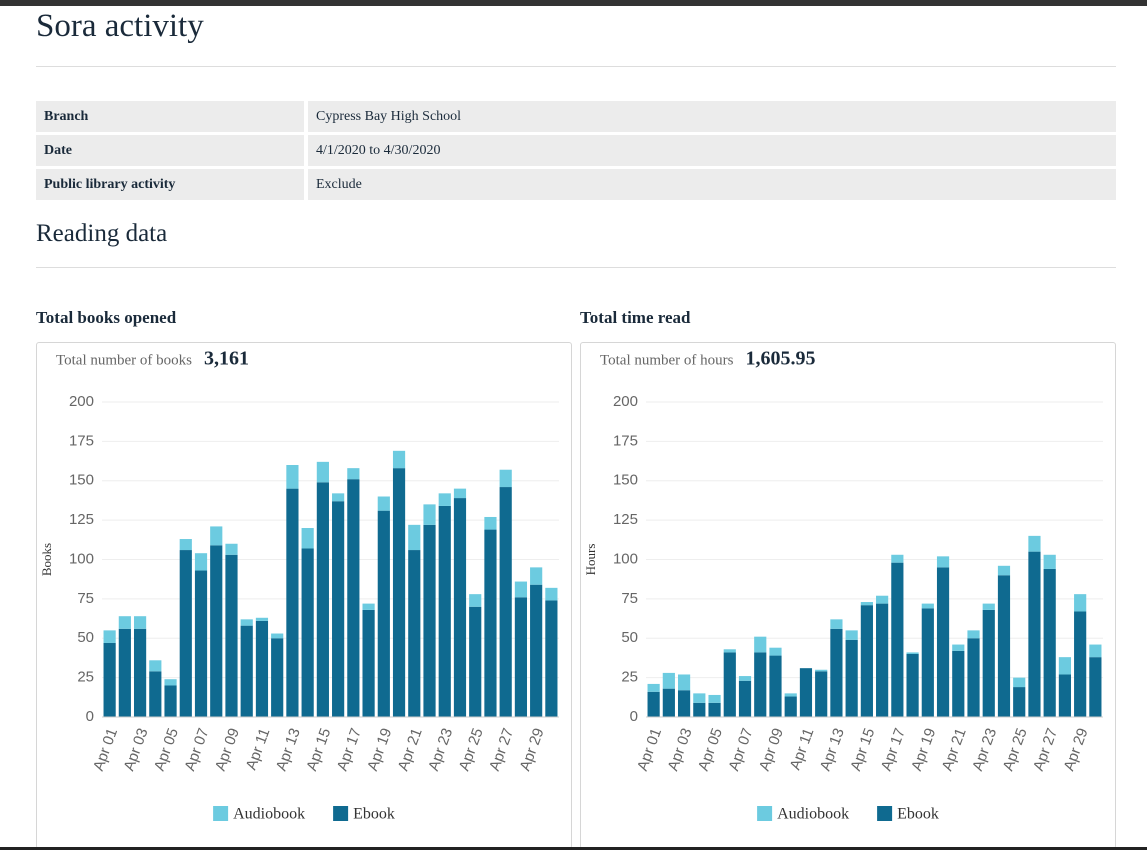 The height and width of the screenshot is (850, 1147). Describe the element at coordinates (349, 749) in the screenshot. I see `x-tick-label: Apr 17` at that location.